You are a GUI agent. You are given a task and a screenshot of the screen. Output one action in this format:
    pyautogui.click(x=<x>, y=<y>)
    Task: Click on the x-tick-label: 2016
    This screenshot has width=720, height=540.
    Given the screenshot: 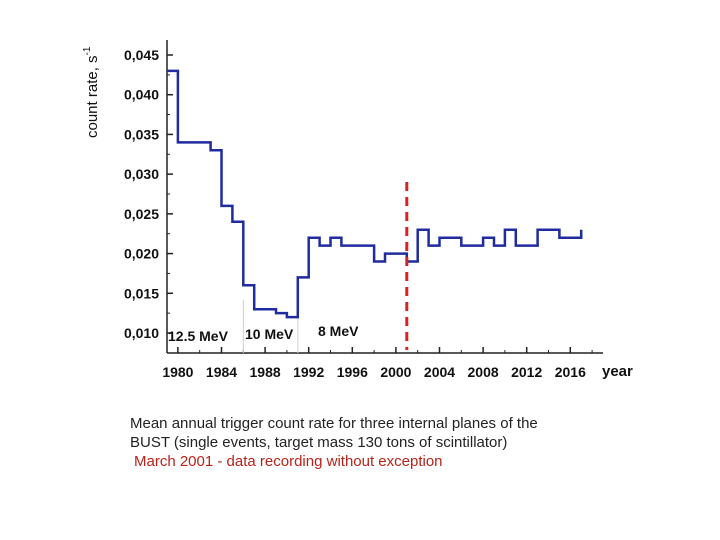 What is the action you would take?
    pyautogui.click(x=570, y=372)
    